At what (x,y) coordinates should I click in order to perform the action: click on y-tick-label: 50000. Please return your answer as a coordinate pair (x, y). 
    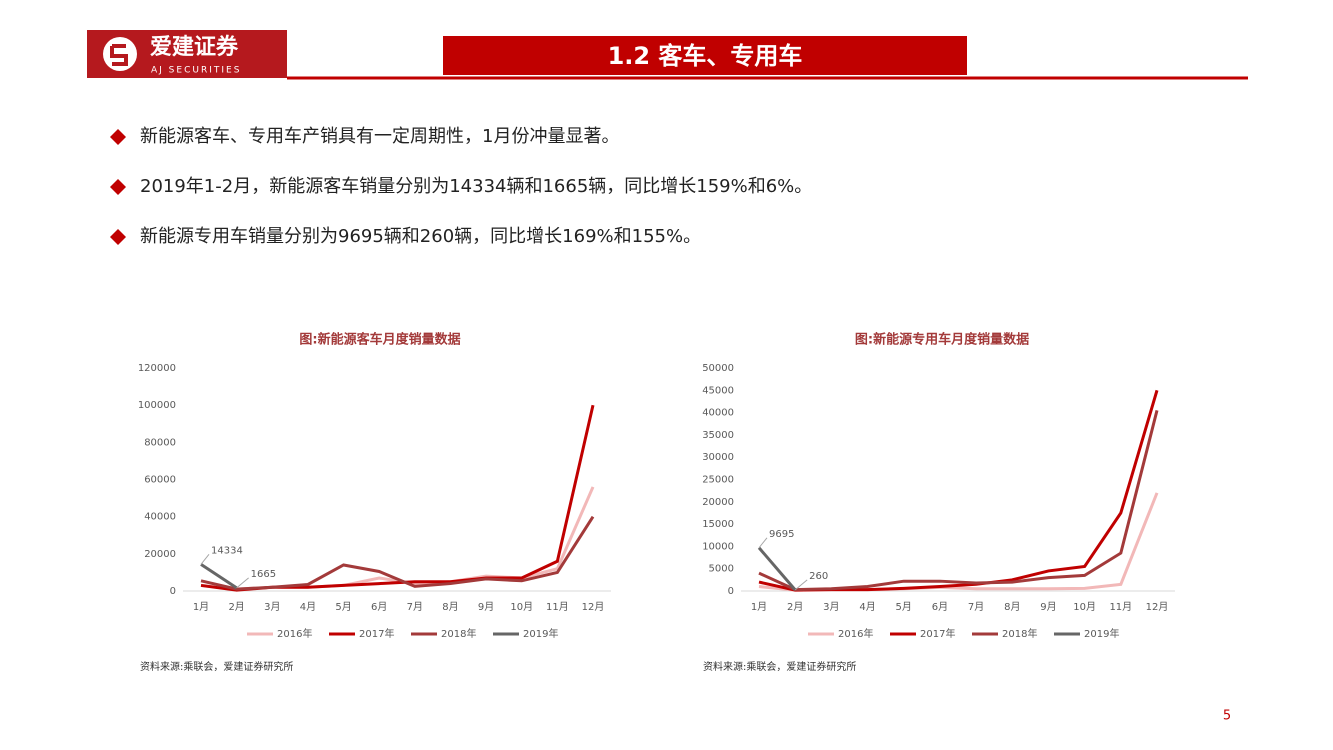
    Looking at the image, I should click on (718, 368).